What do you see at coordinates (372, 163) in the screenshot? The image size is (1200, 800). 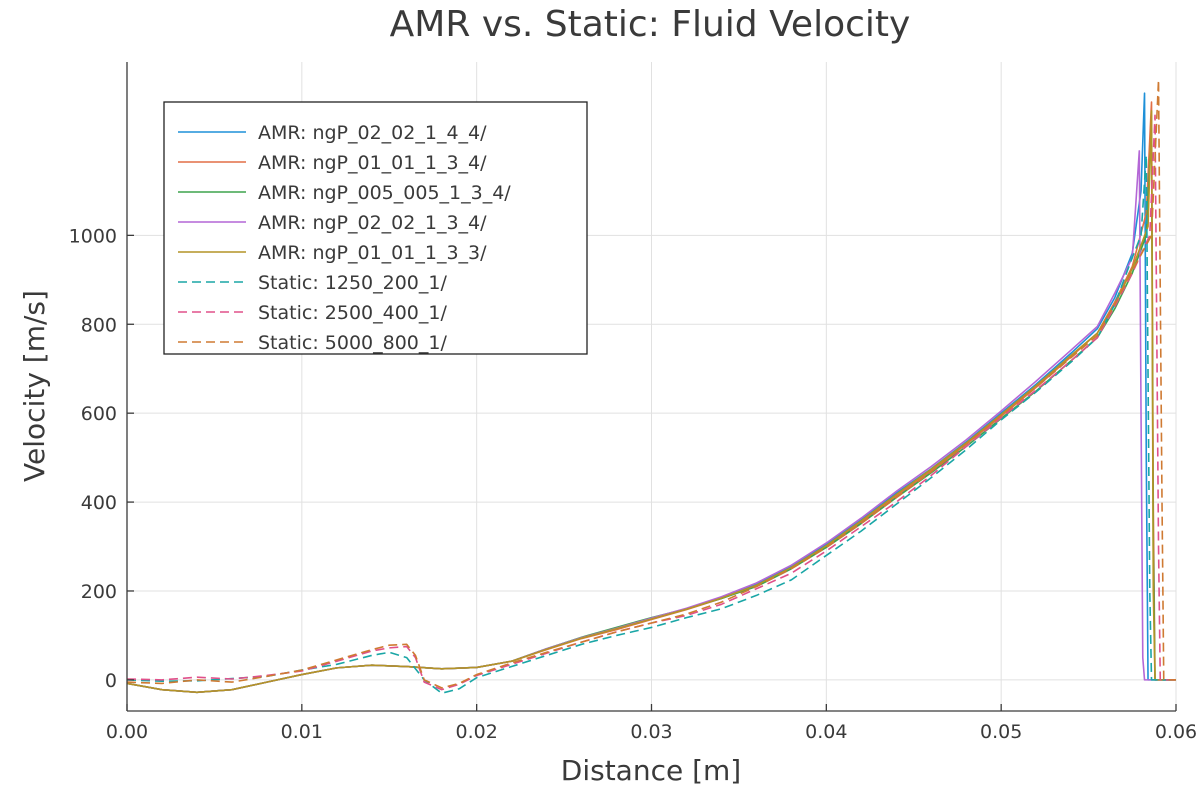 I see `legend-label: AMR: ngP_01_01_1_3_4/` at bounding box center [372, 163].